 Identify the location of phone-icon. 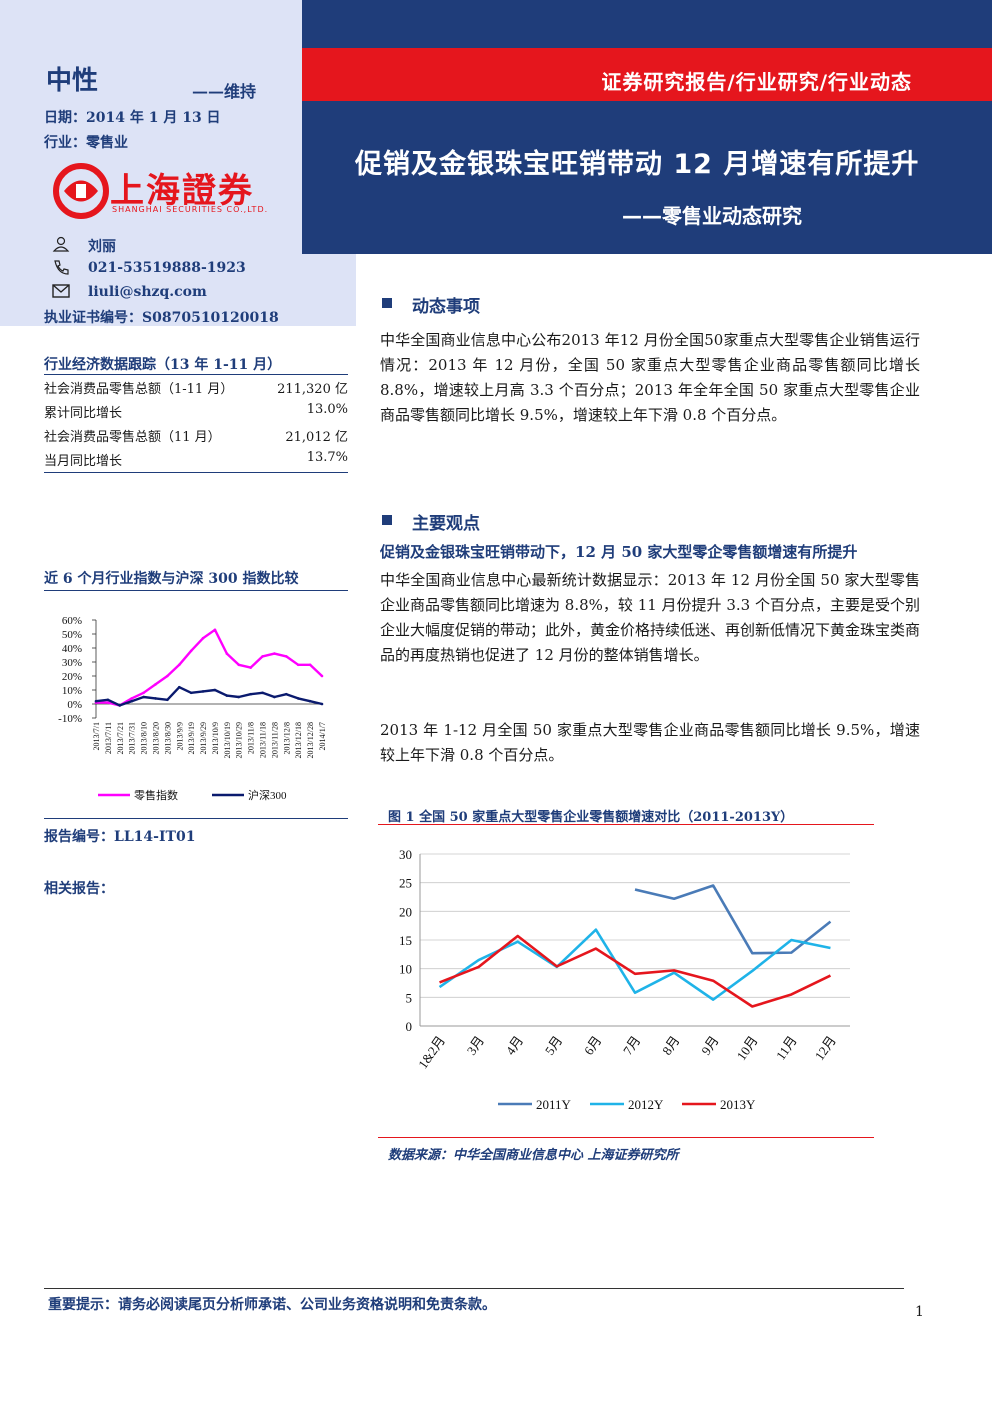
(61, 267).